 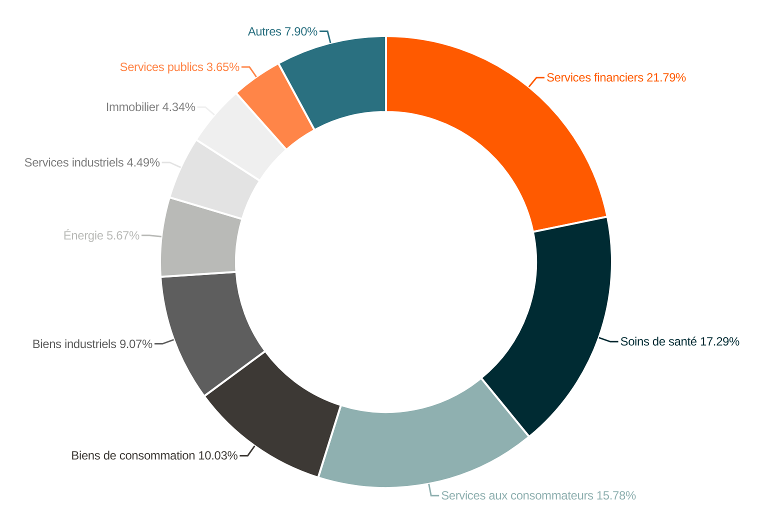 I want to click on slice-label: Services industriels 4.49%, so click(x=92, y=162).